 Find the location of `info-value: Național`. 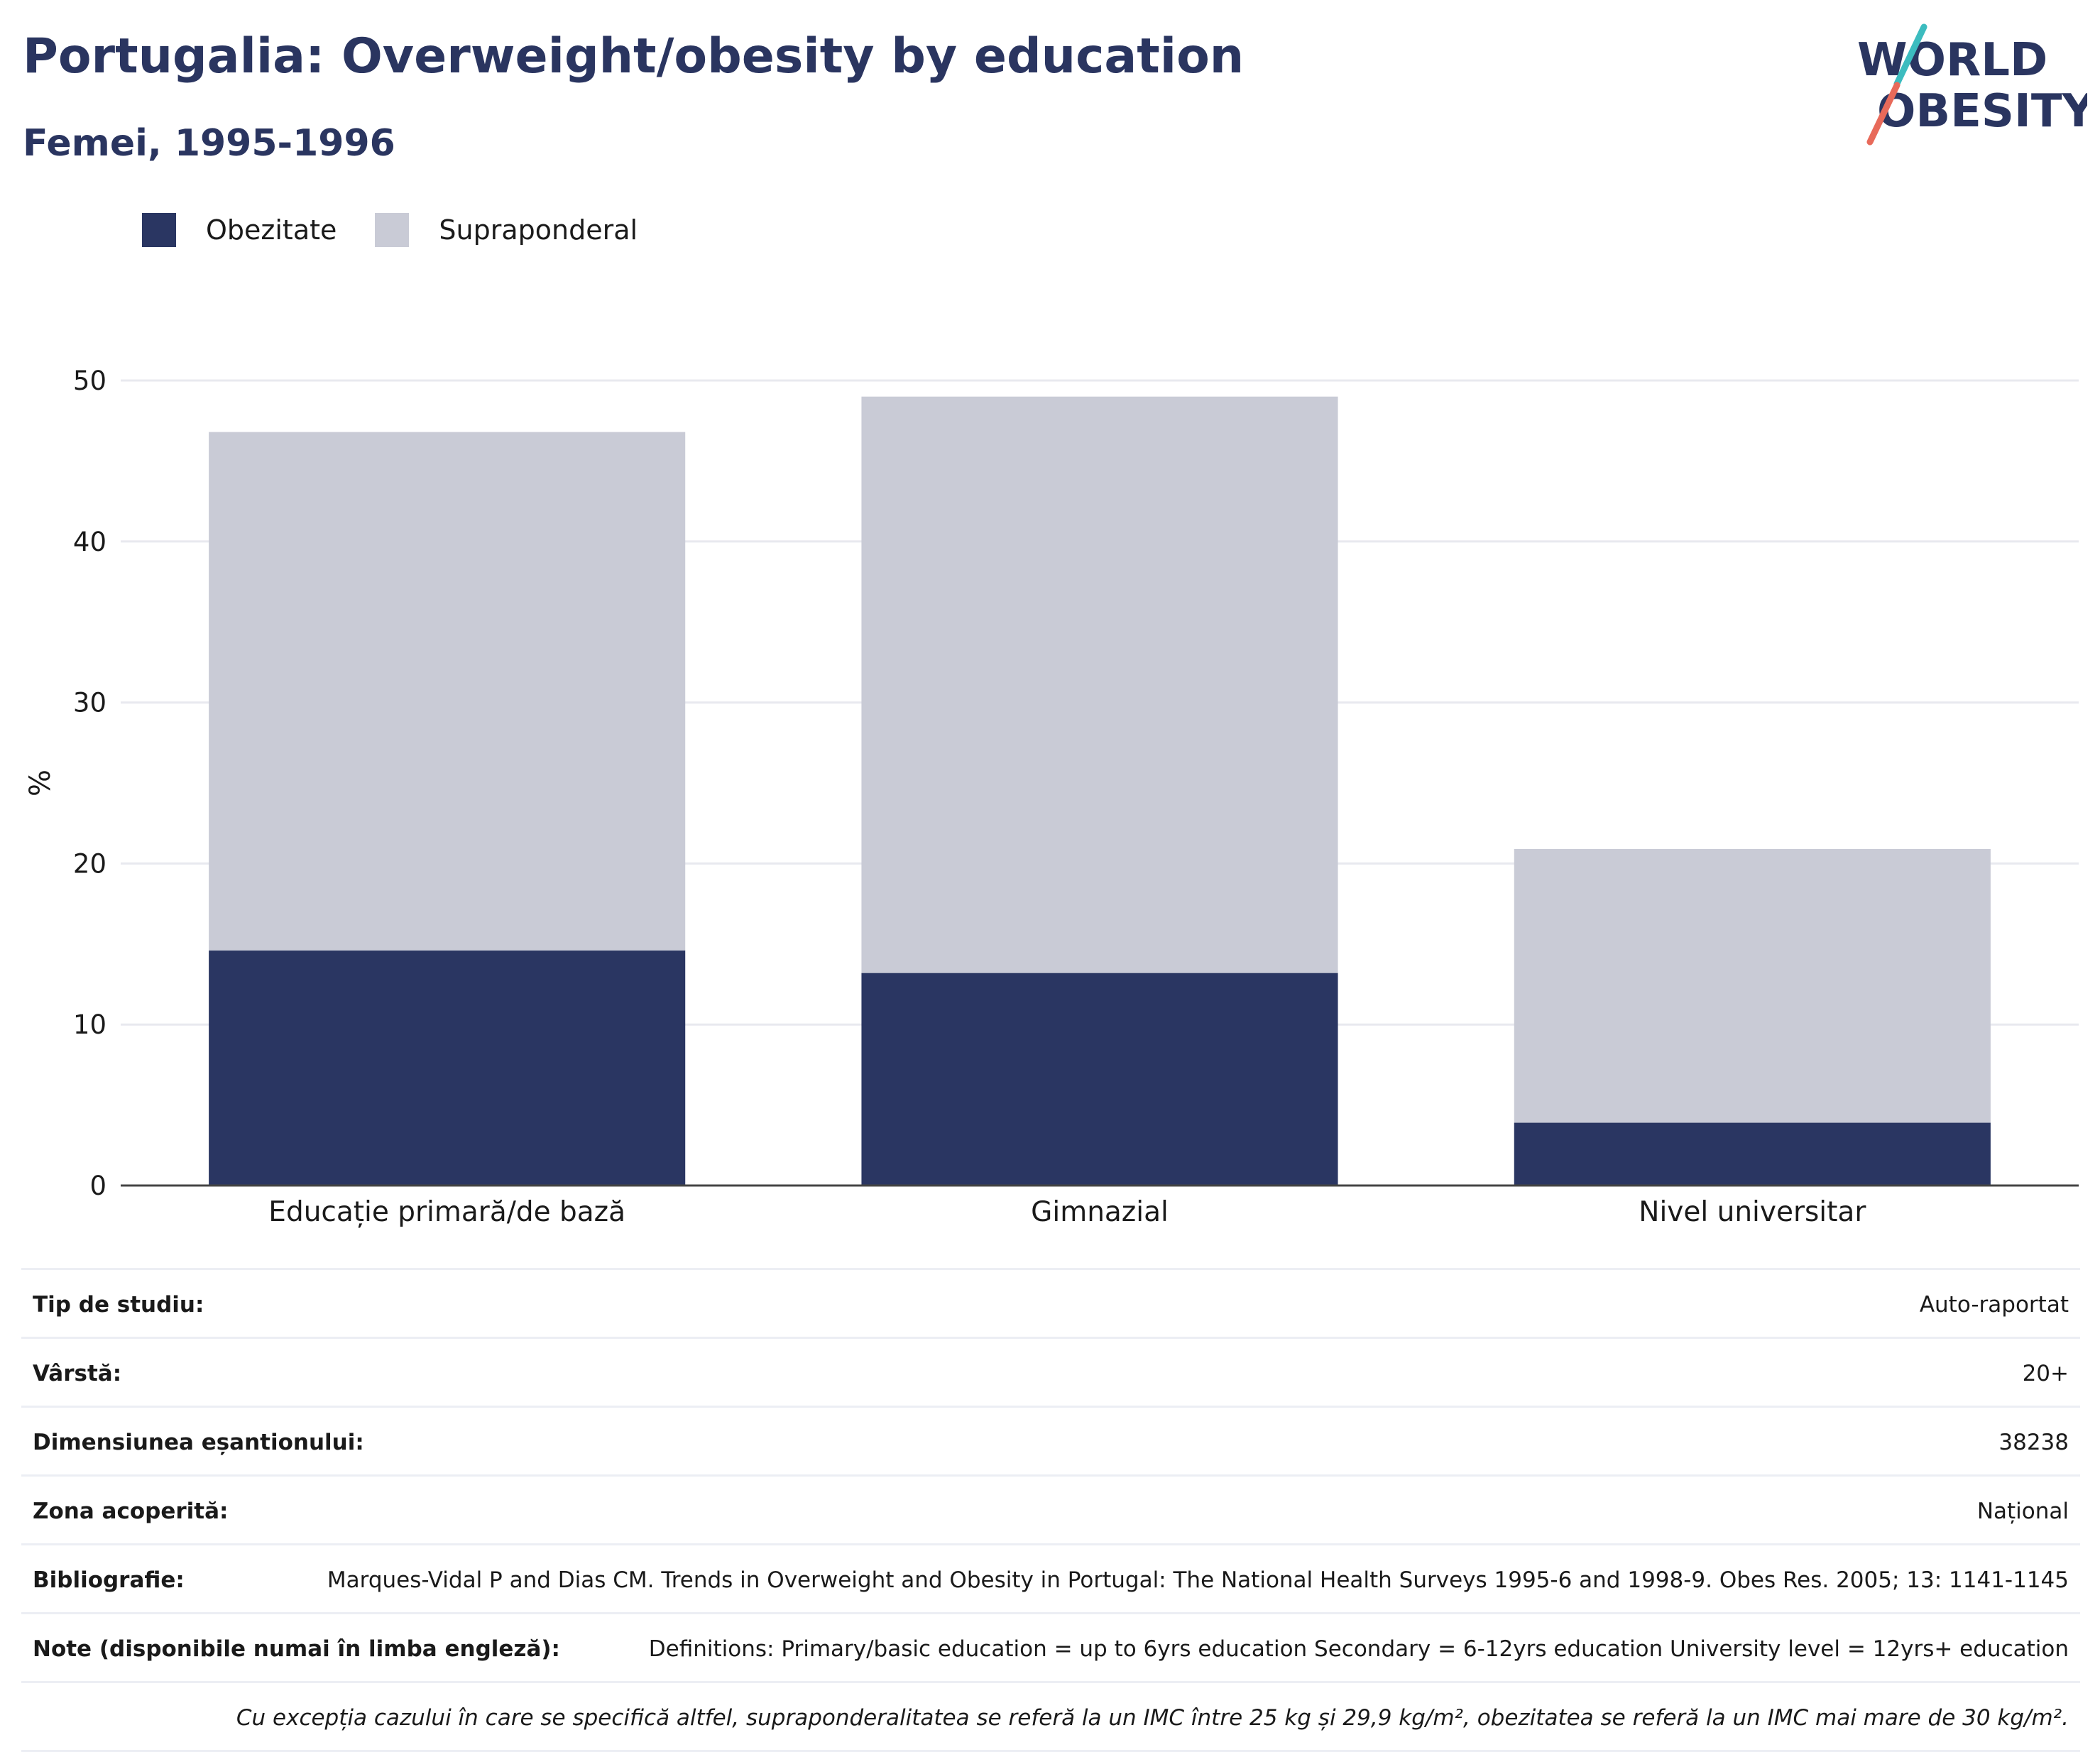

info-value: Național is located at coordinates (2022, 1512).